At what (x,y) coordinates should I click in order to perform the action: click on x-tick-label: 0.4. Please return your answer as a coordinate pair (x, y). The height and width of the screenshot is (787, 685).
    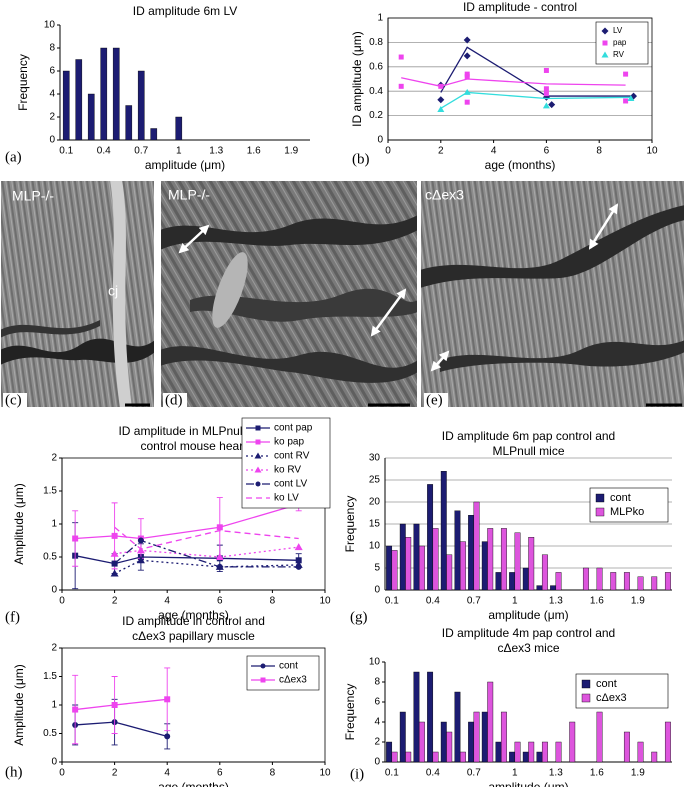
    Looking at the image, I should click on (433, 601).